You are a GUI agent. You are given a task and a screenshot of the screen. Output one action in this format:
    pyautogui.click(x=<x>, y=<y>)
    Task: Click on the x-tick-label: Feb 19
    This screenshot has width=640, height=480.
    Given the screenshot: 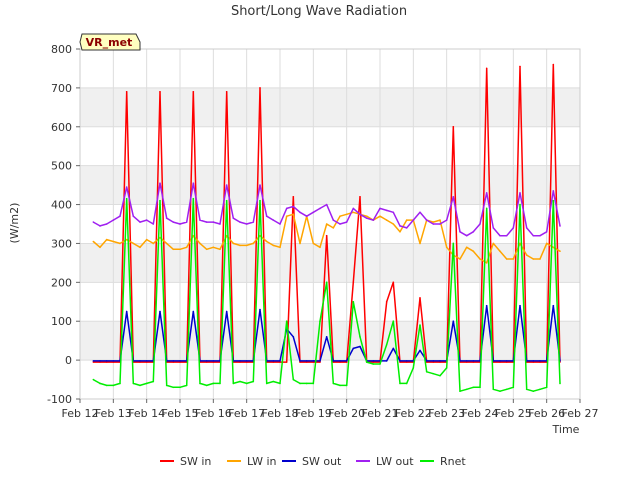 What is the action you would take?
    pyautogui.click(x=313, y=413)
    